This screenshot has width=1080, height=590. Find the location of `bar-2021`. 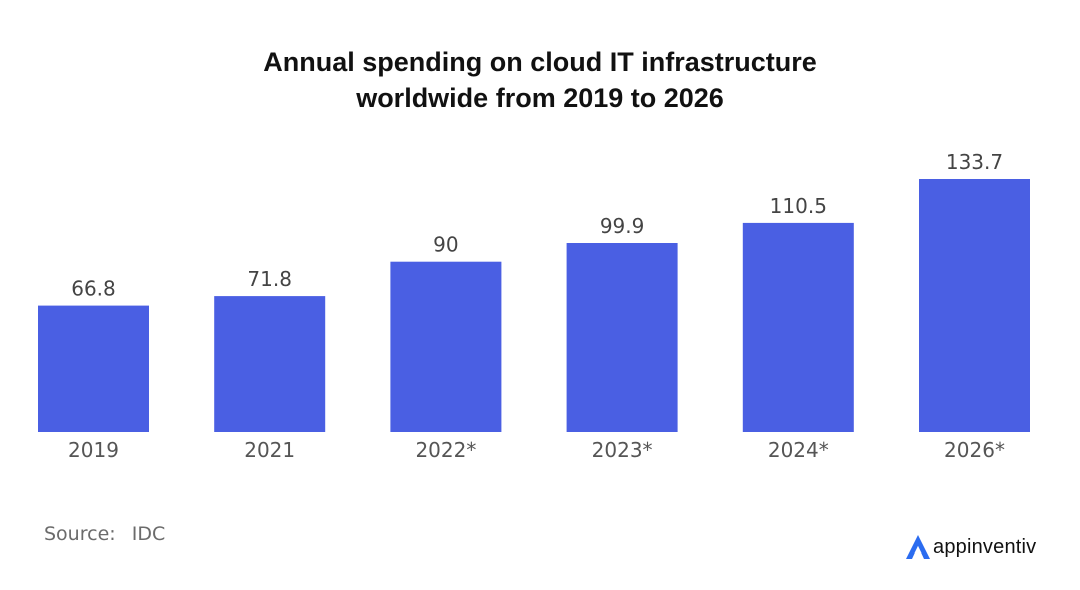

bar-2021 is located at coordinates (270, 364).